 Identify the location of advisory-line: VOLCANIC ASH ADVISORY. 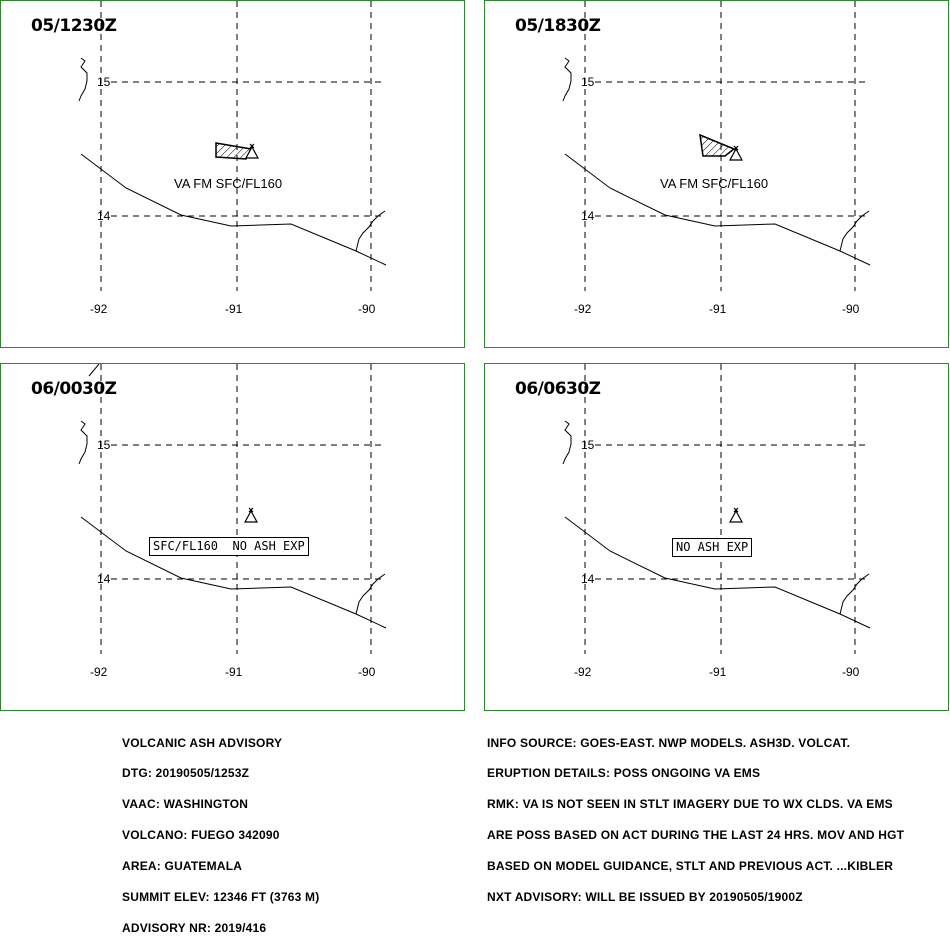
(202, 742).